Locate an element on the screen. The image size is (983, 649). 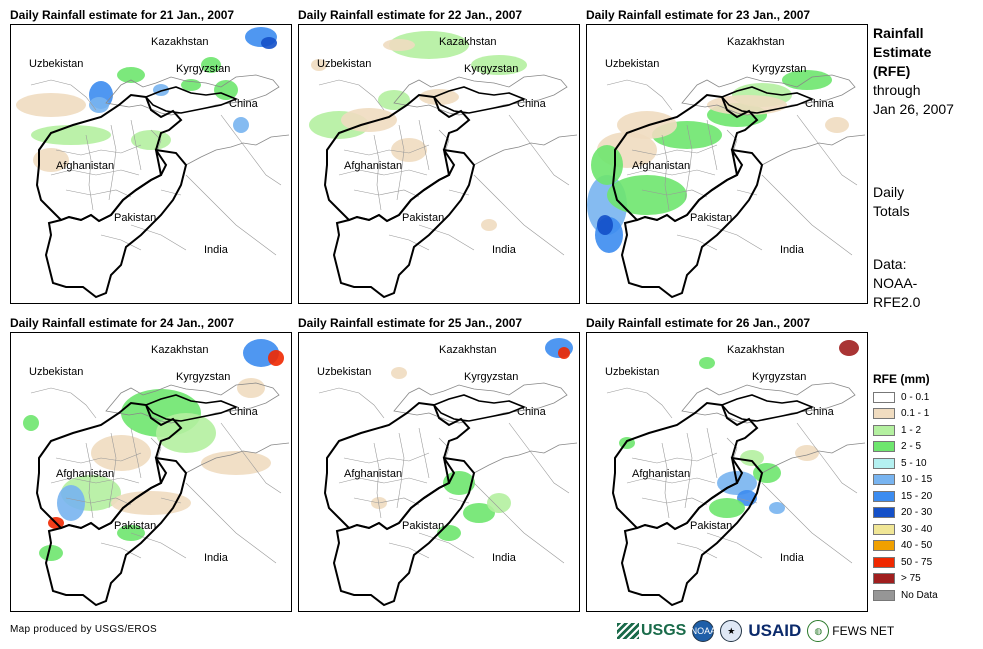
legend-item: 40 - 50 is located at coordinates (905, 546).